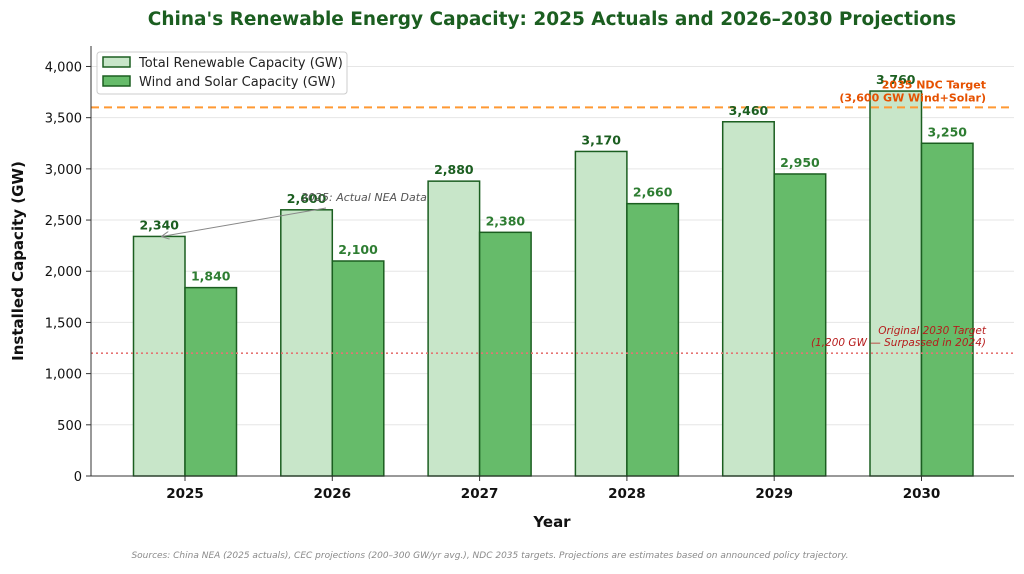 This screenshot has width=1024, height=574. What do you see at coordinates (896, 283) in the screenshot?
I see `bar-total-2030` at bounding box center [896, 283].